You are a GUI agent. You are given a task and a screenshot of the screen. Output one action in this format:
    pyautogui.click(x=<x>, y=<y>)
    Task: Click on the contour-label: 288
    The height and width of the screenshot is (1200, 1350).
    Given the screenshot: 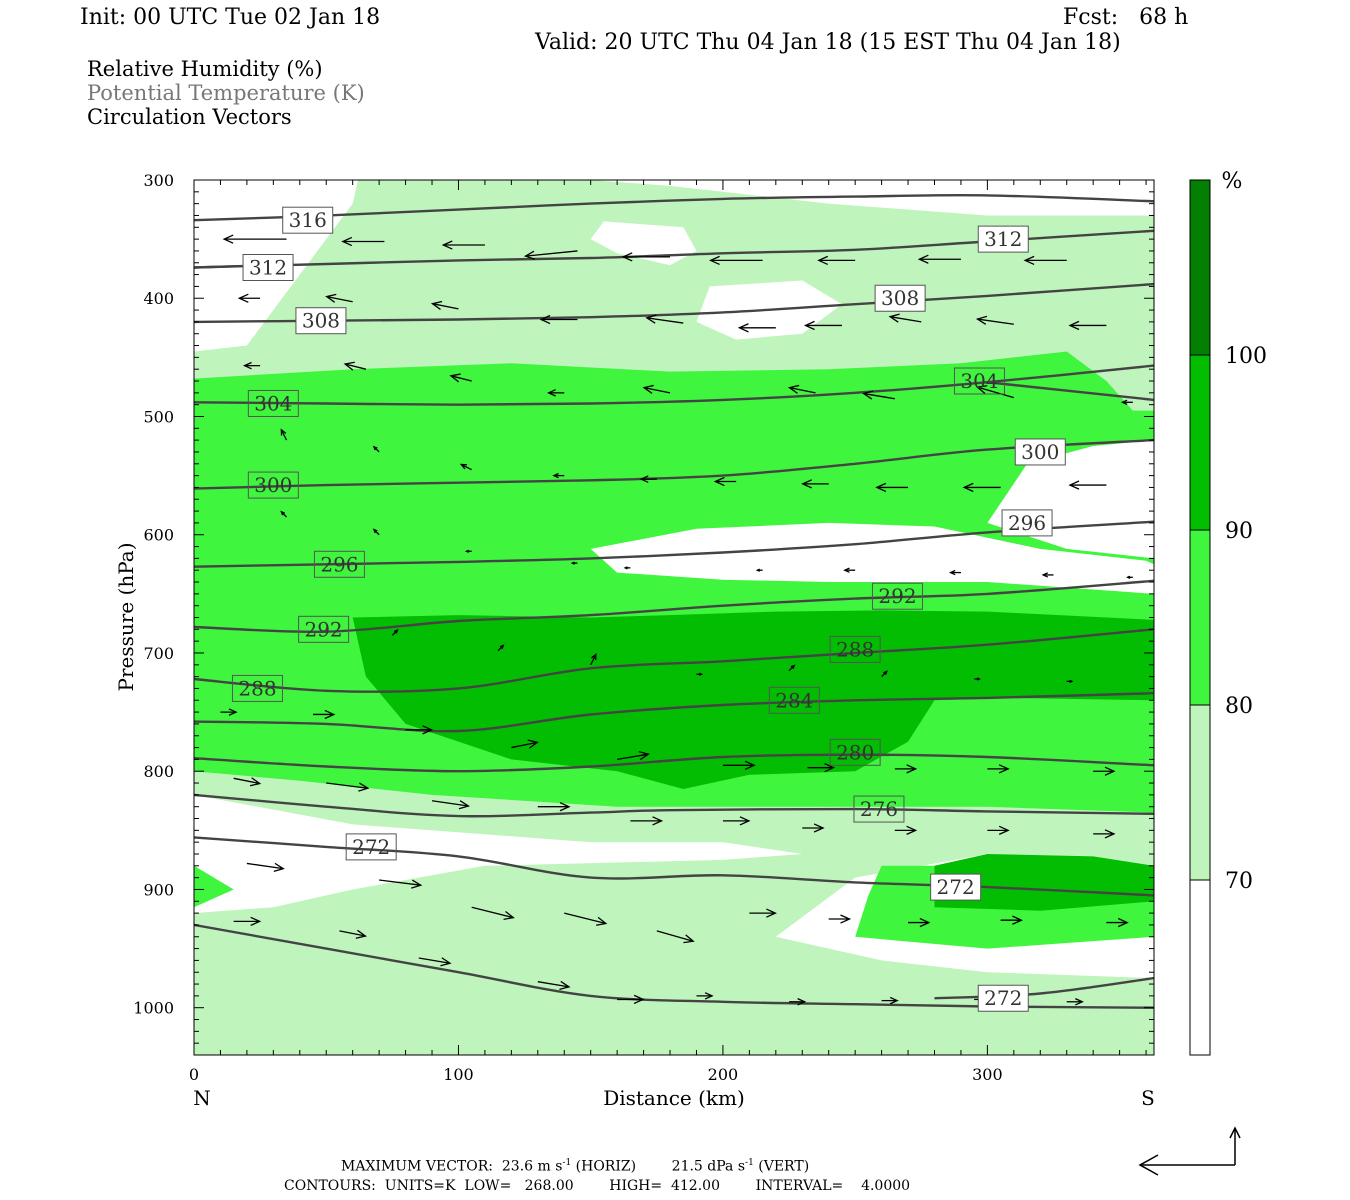 What is the action you would take?
    pyautogui.click(x=855, y=649)
    